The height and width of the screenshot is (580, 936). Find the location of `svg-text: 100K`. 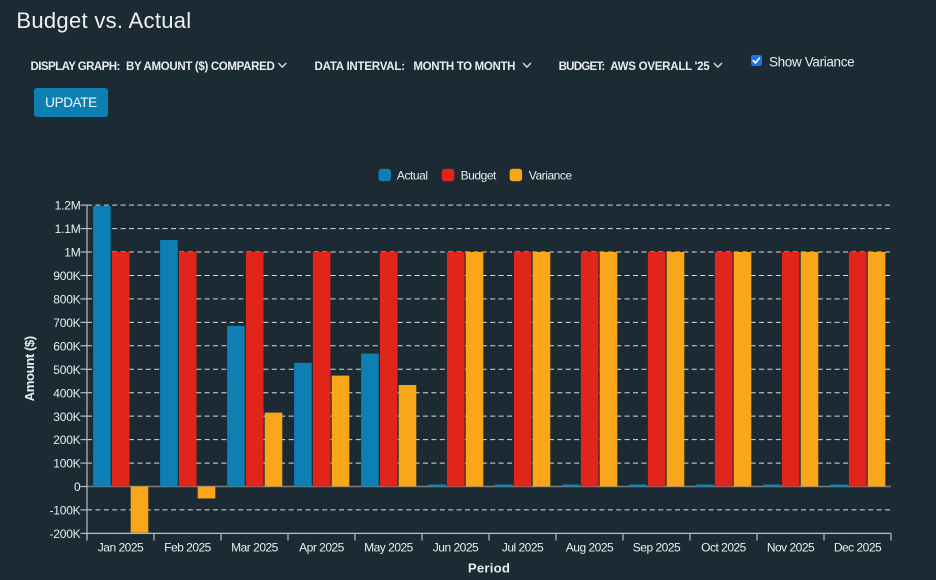

svg-text: 100K is located at coordinates (66, 464).